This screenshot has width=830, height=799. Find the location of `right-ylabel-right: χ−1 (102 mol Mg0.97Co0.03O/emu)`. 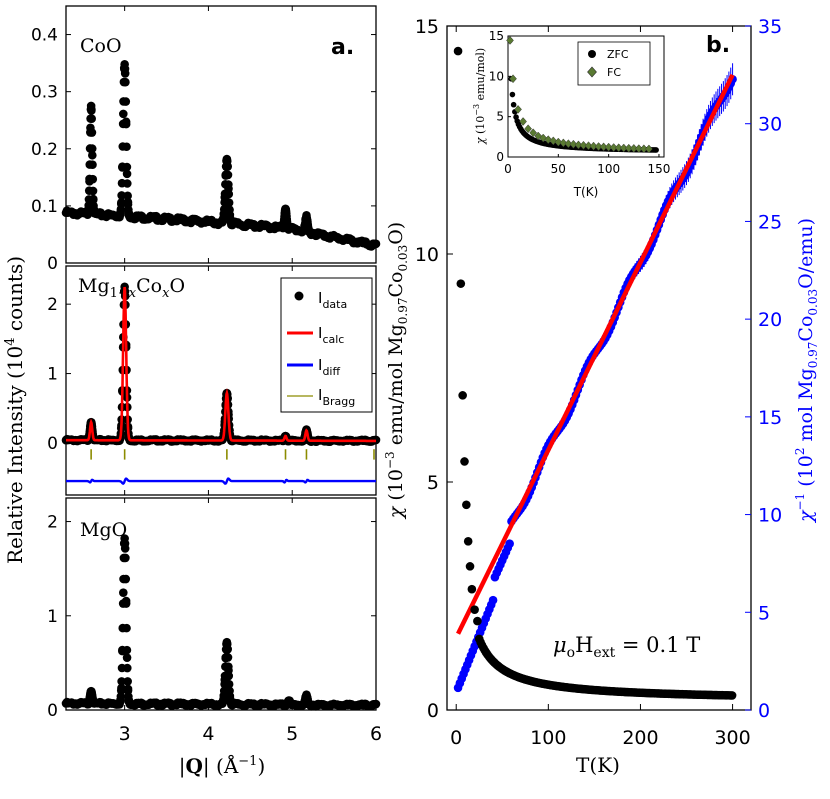

right-ylabel-right: χ−1 (102 mol Mg0.97Co0.03O/emu) is located at coordinates (806, 371).